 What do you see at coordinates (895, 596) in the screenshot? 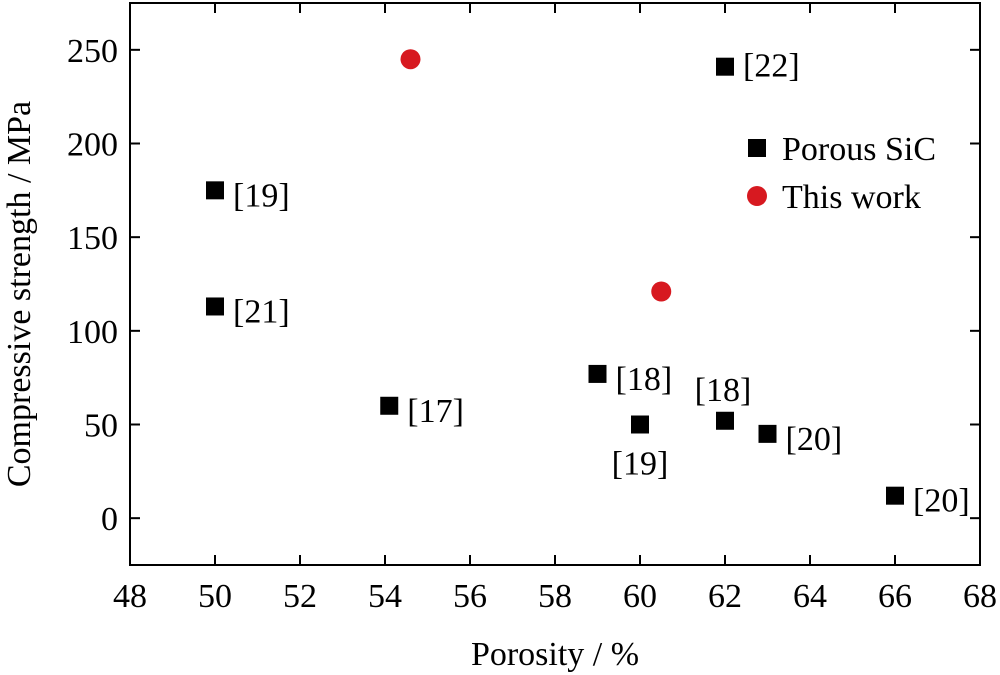
I see `x-tick-label: 66` at bounding box center [895, 596].